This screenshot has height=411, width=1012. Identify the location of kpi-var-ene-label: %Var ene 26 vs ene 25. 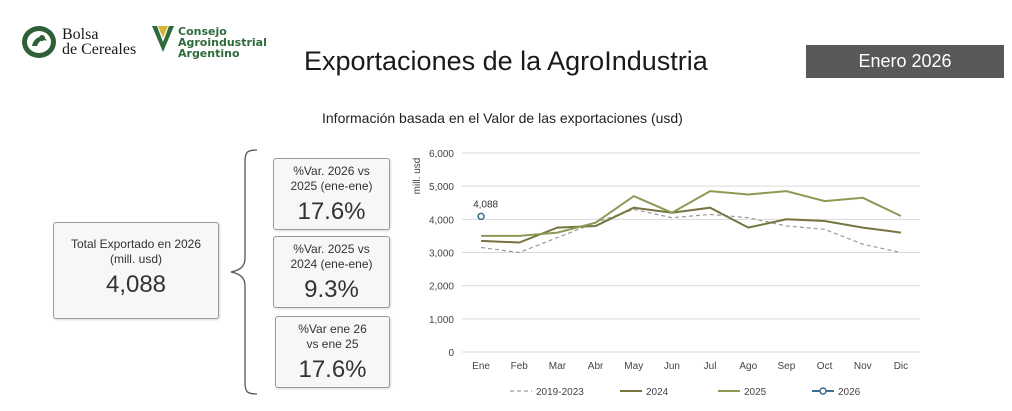
(332, 336).